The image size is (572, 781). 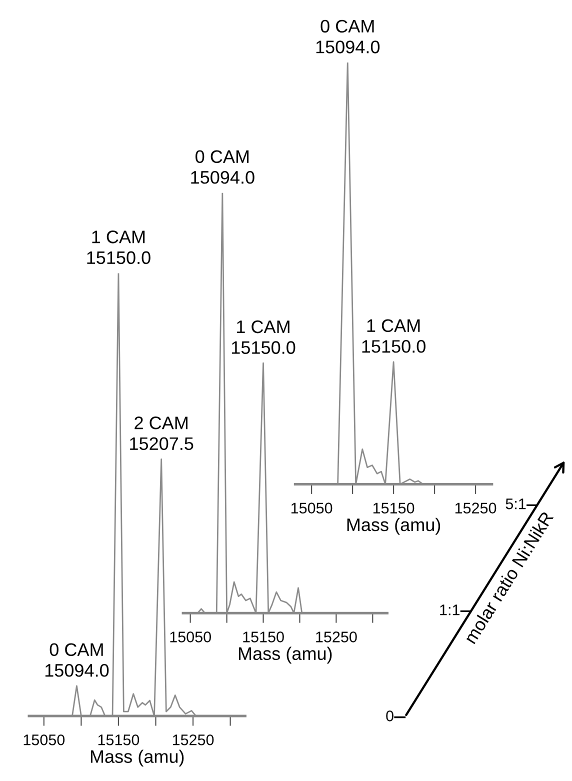 What do you see at coordinates (162, 433) in the screenshot?
I see `annotation: 2 CAM 15207.5` at bounding box center [162, 433].